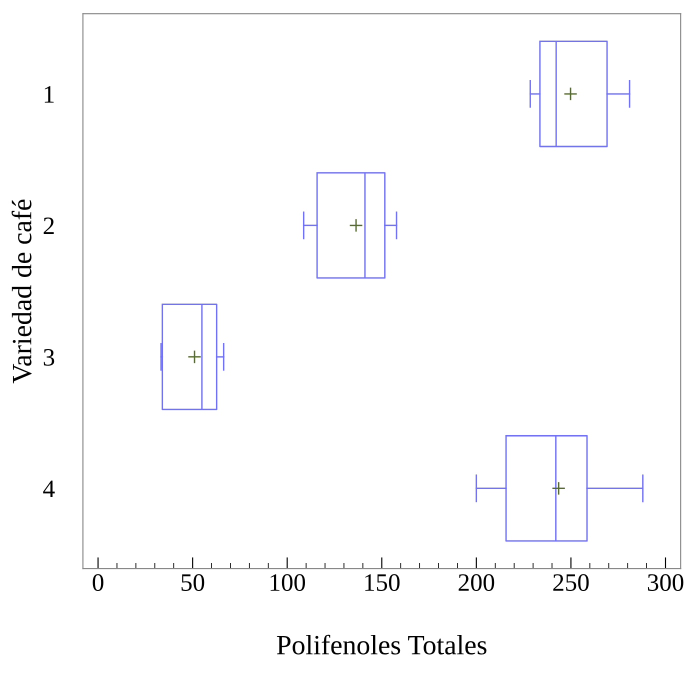 Image resolution: width=691 pixels, height=685 pixels. Describe the element at coordinates (666, 583) in the screenshot. I see `x-tick-label: 300` at that location.